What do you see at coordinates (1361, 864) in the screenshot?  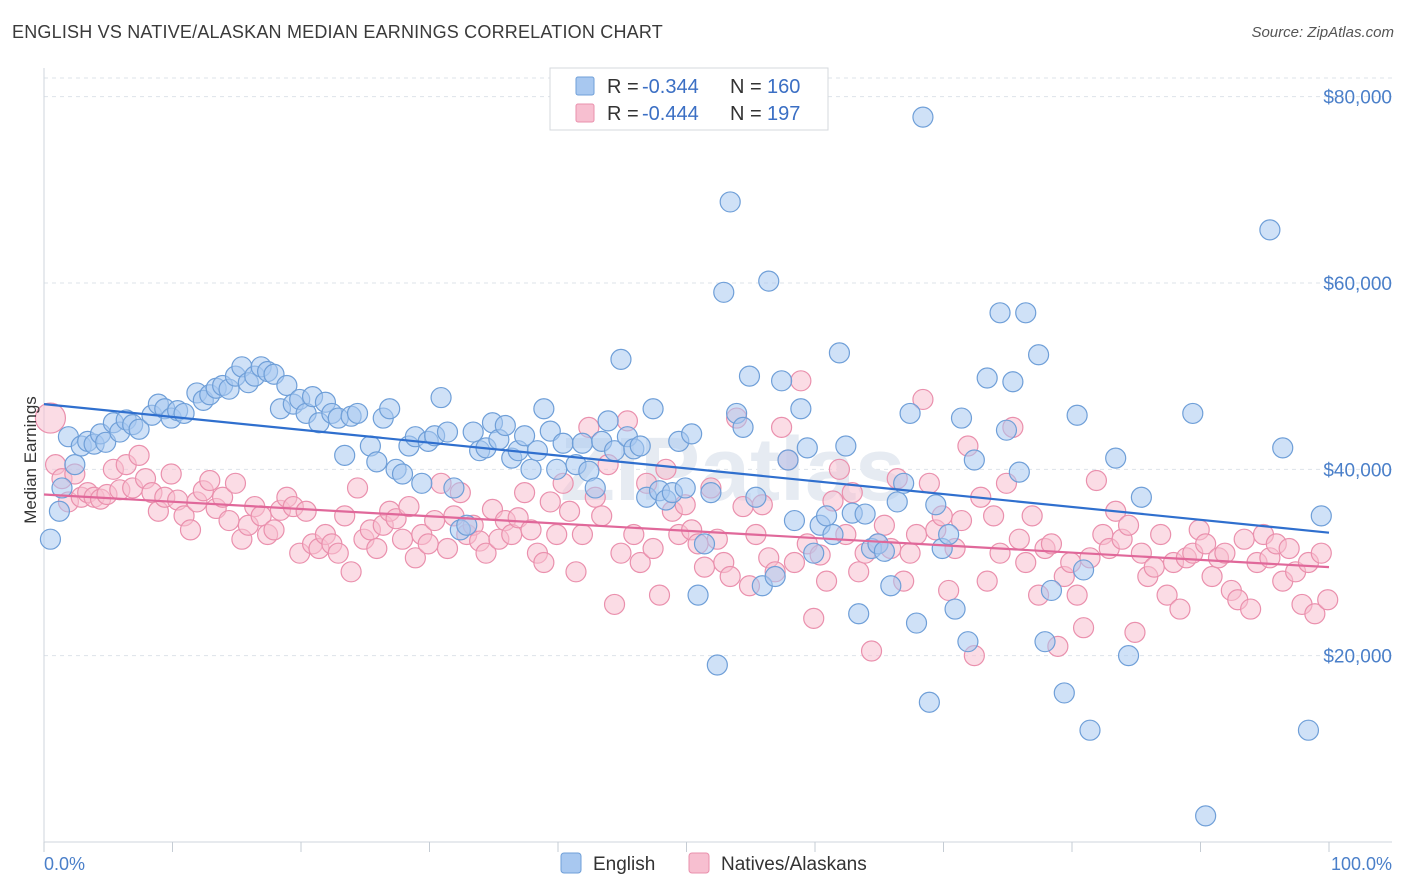 I see `x-tick-label-max: 100.0%` at bounding box center [1361, 864].